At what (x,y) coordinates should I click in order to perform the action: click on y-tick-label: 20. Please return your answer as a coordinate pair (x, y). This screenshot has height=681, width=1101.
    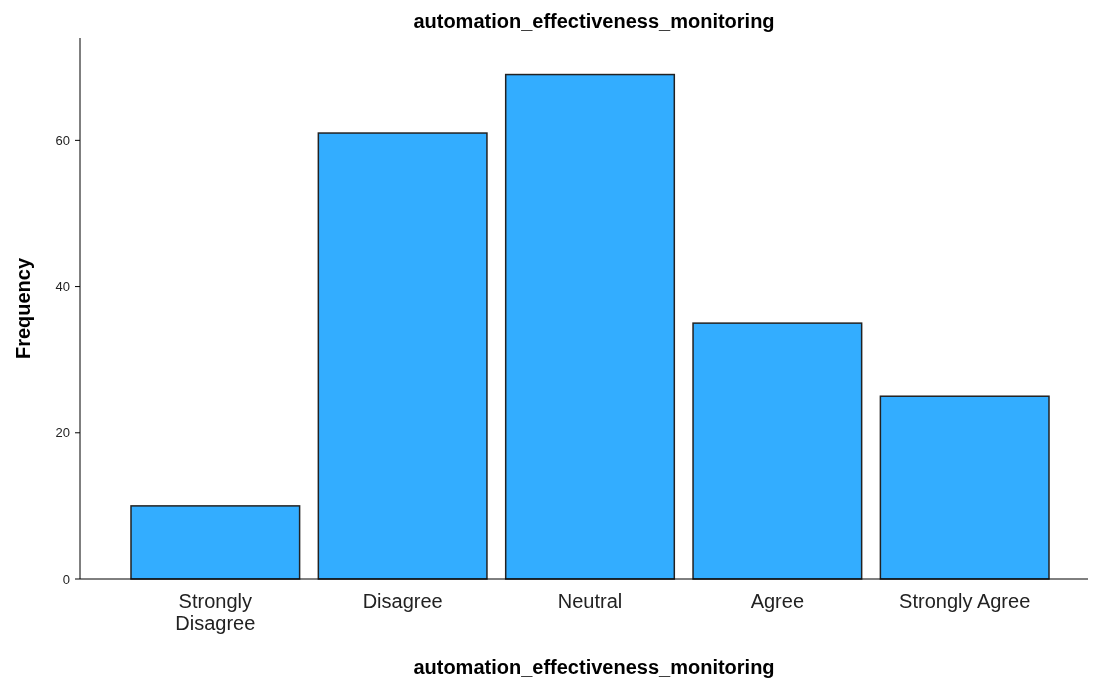
    Looking at the image, I should click on (62, 433).